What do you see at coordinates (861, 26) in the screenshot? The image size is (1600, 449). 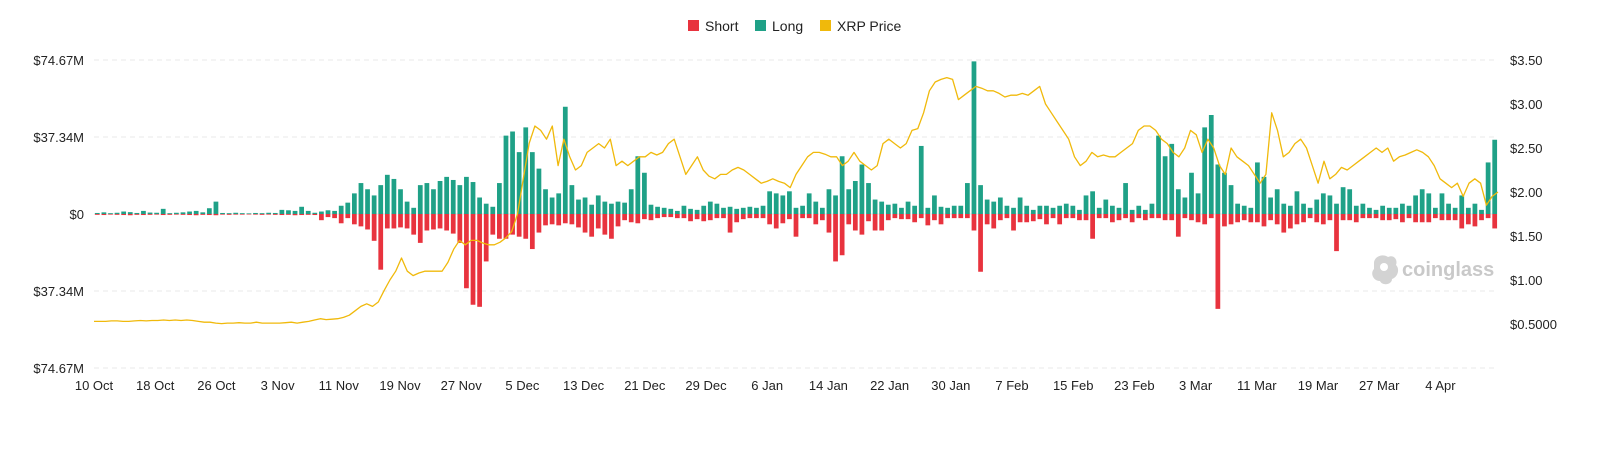 I see `legend-item-xrp-price: XRP Price` at bounding box center [861, 26].